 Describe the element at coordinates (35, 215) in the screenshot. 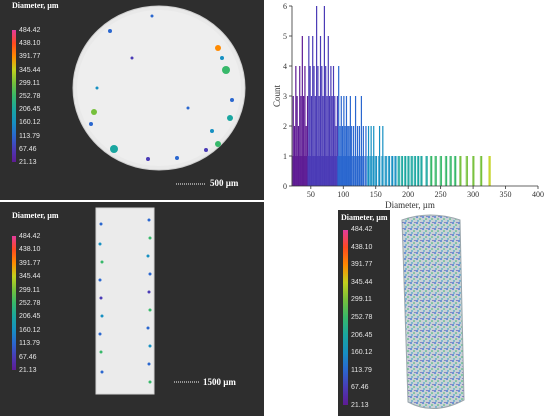

I see `legend-title: Diameter, µm` at that location.